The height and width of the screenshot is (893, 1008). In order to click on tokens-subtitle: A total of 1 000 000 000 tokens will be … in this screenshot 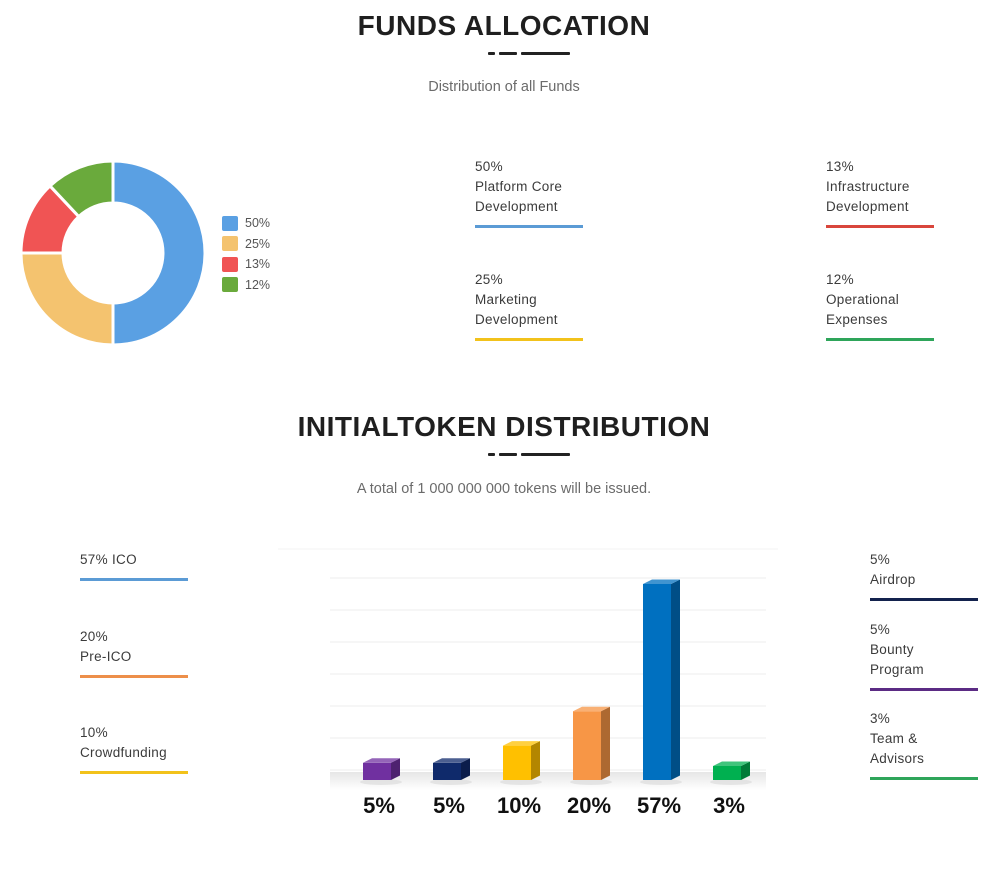, I will do `click(504, 489)`.